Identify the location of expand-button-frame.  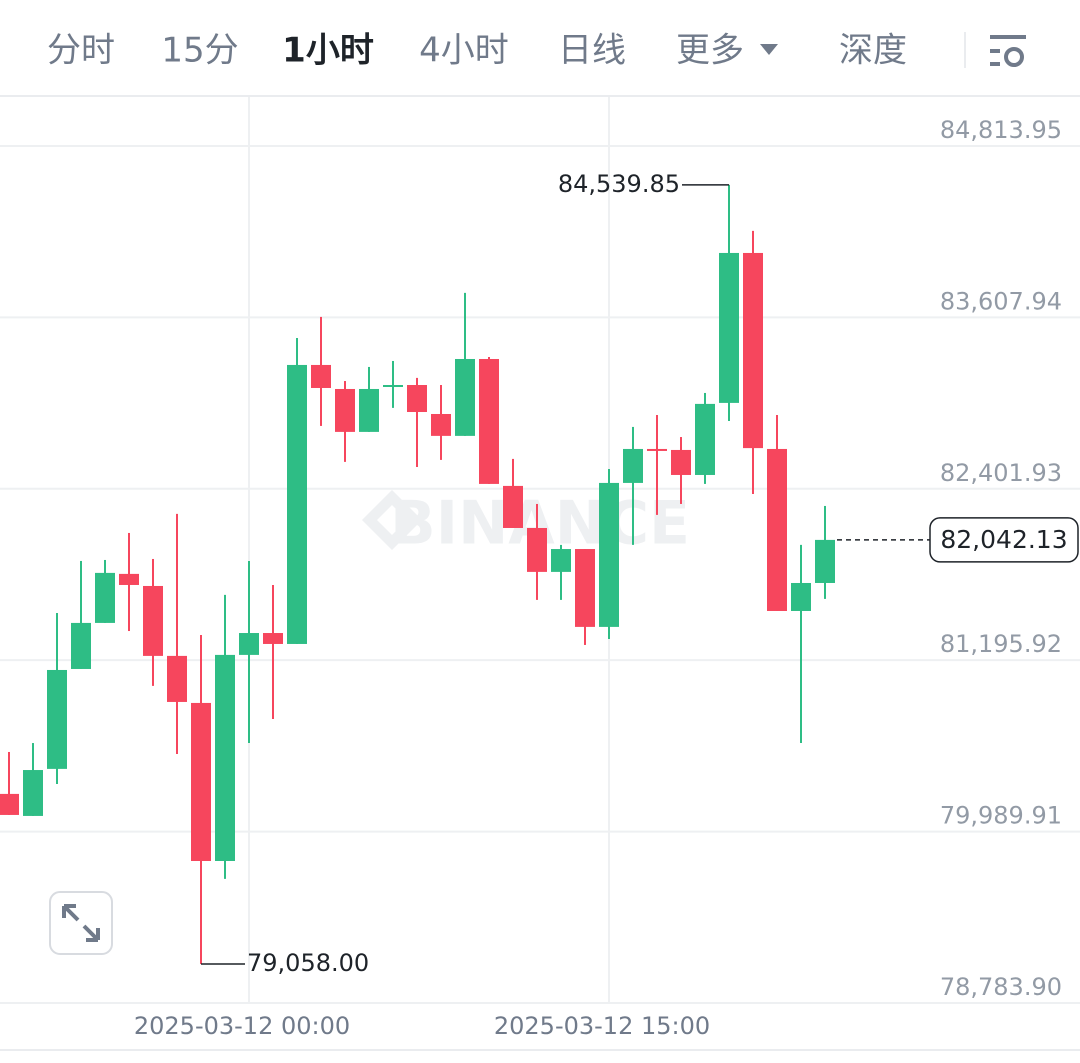
(81, 923).